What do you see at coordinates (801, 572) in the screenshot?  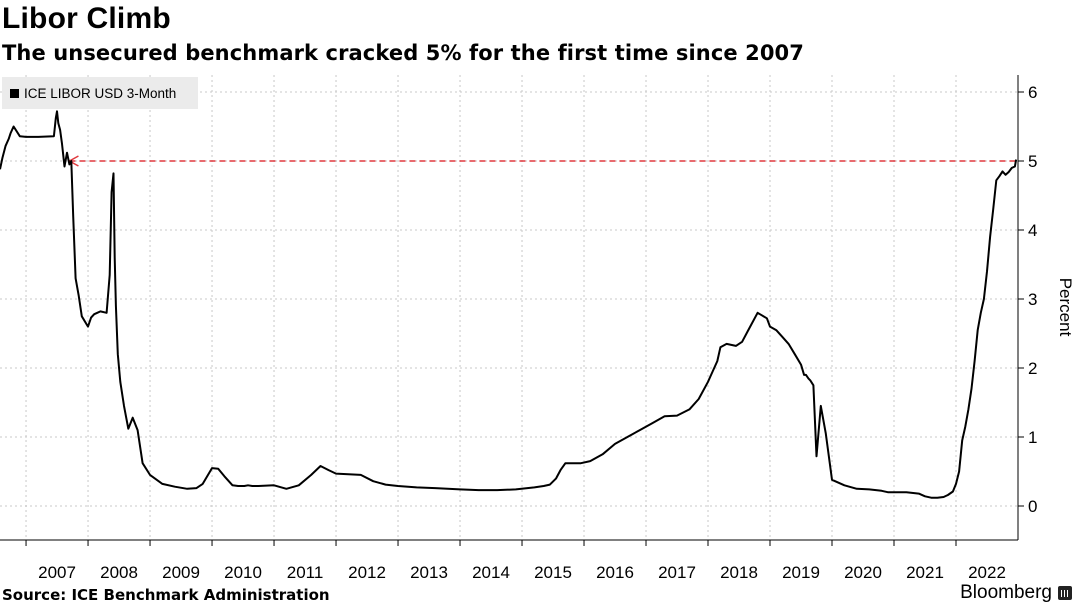 I see `x-tick-label-2019: 2019` at bounding box center [801, 572].